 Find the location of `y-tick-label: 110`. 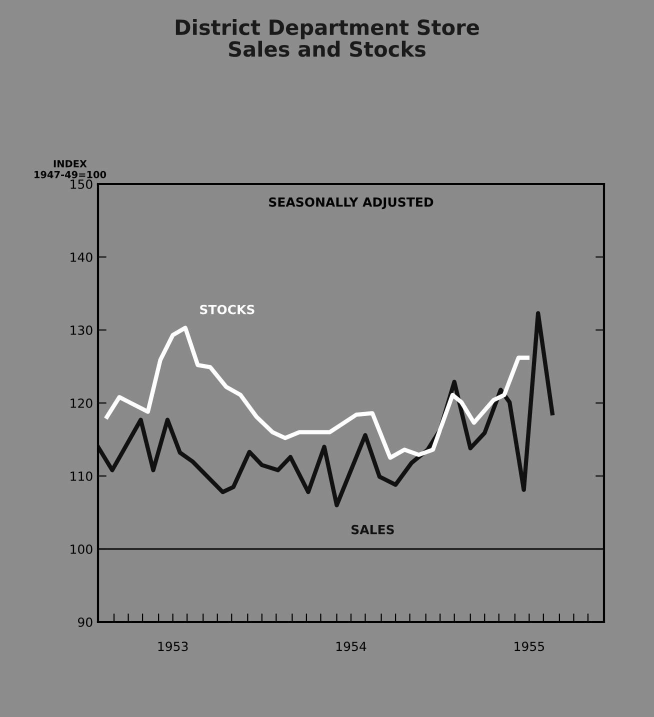

y-tick-label: 110 is located at coordinates (81, 476).